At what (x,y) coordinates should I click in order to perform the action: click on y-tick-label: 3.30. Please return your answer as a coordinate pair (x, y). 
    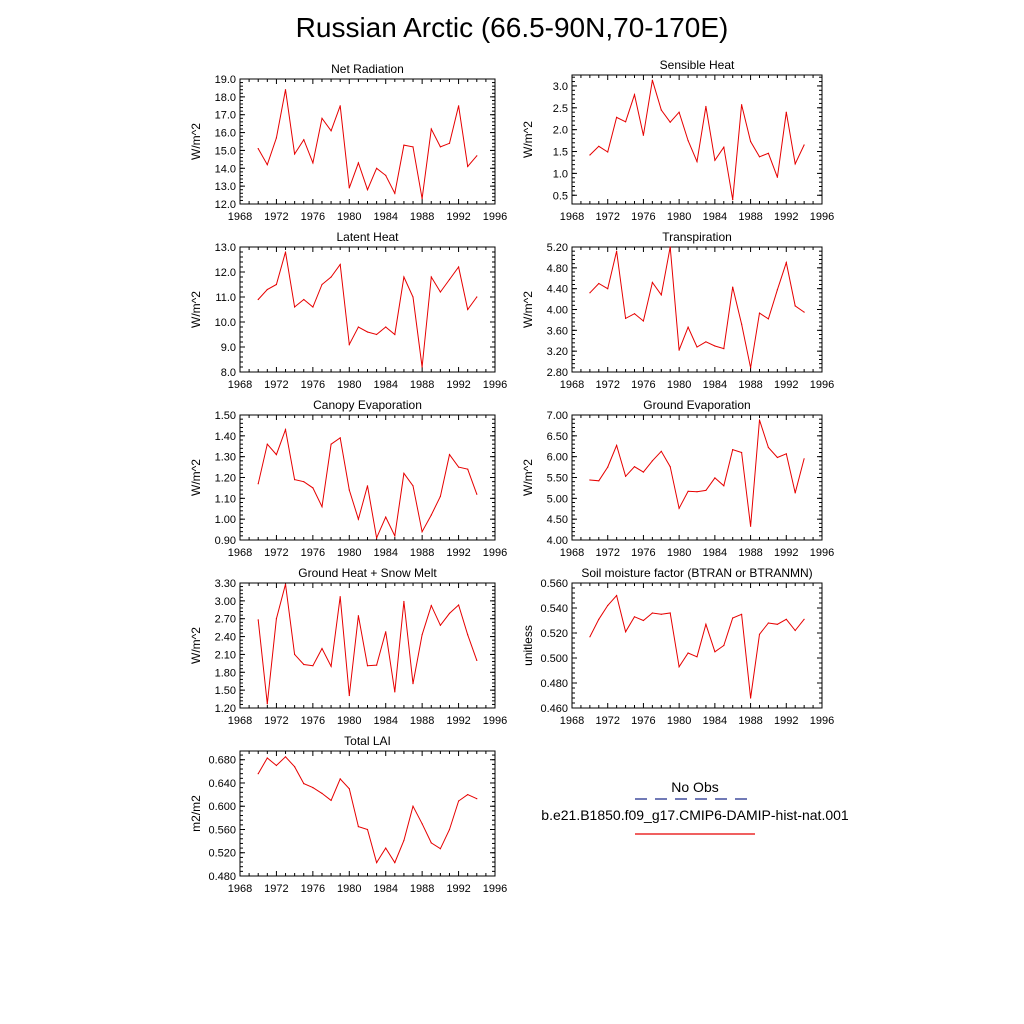
    Looking at the image, I should click on (225, 584).